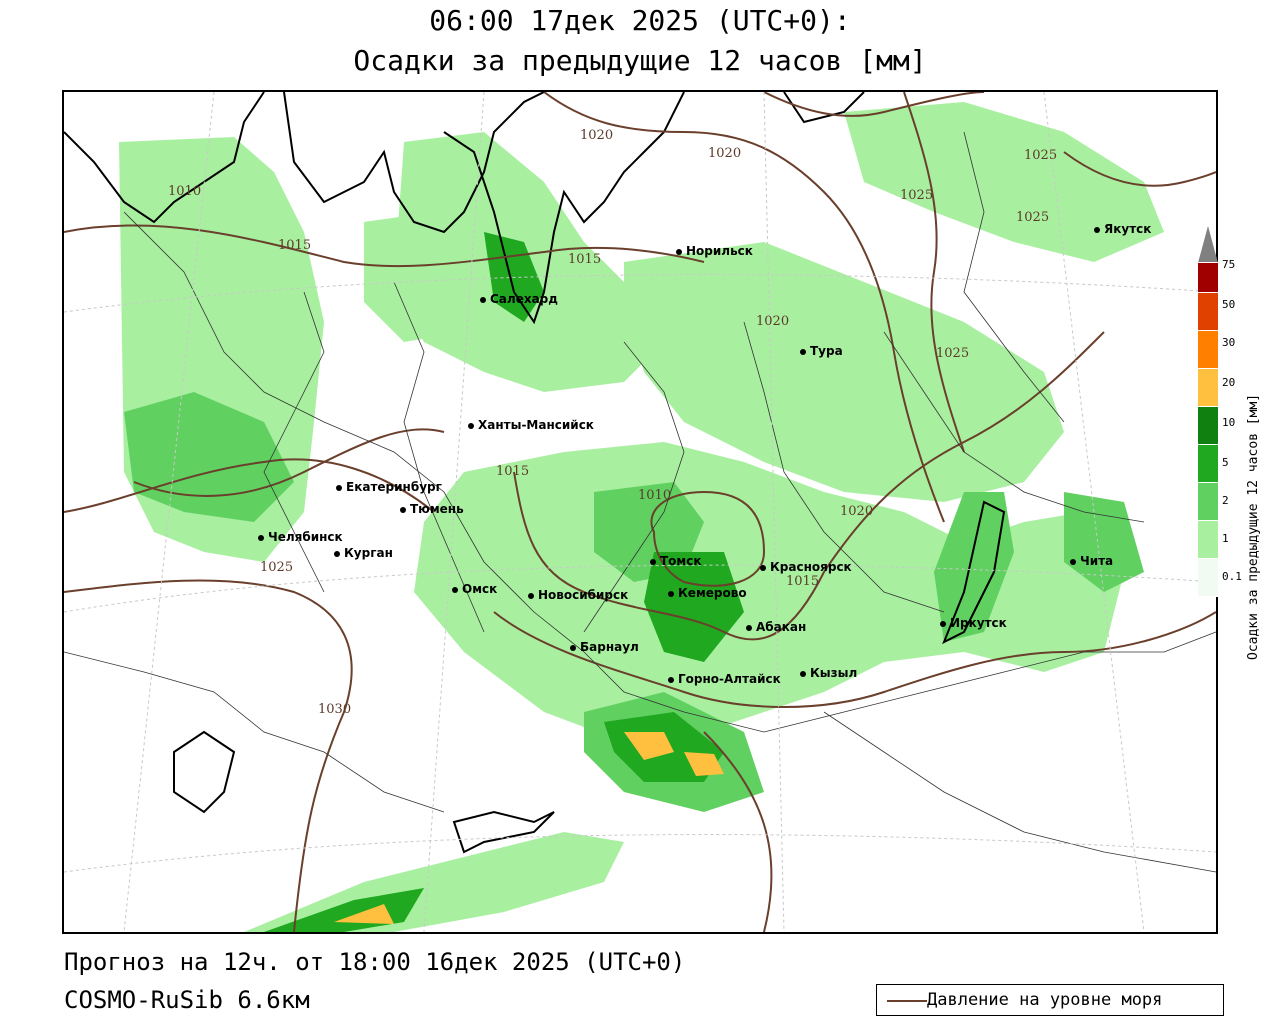 This screenshot has width=1280, height=1024. What do you see at coordinates (187, 1000) in the screenshot?
I see `model-name: COSMO-RuSib 6.6км` at bounding box center [187, 1000].